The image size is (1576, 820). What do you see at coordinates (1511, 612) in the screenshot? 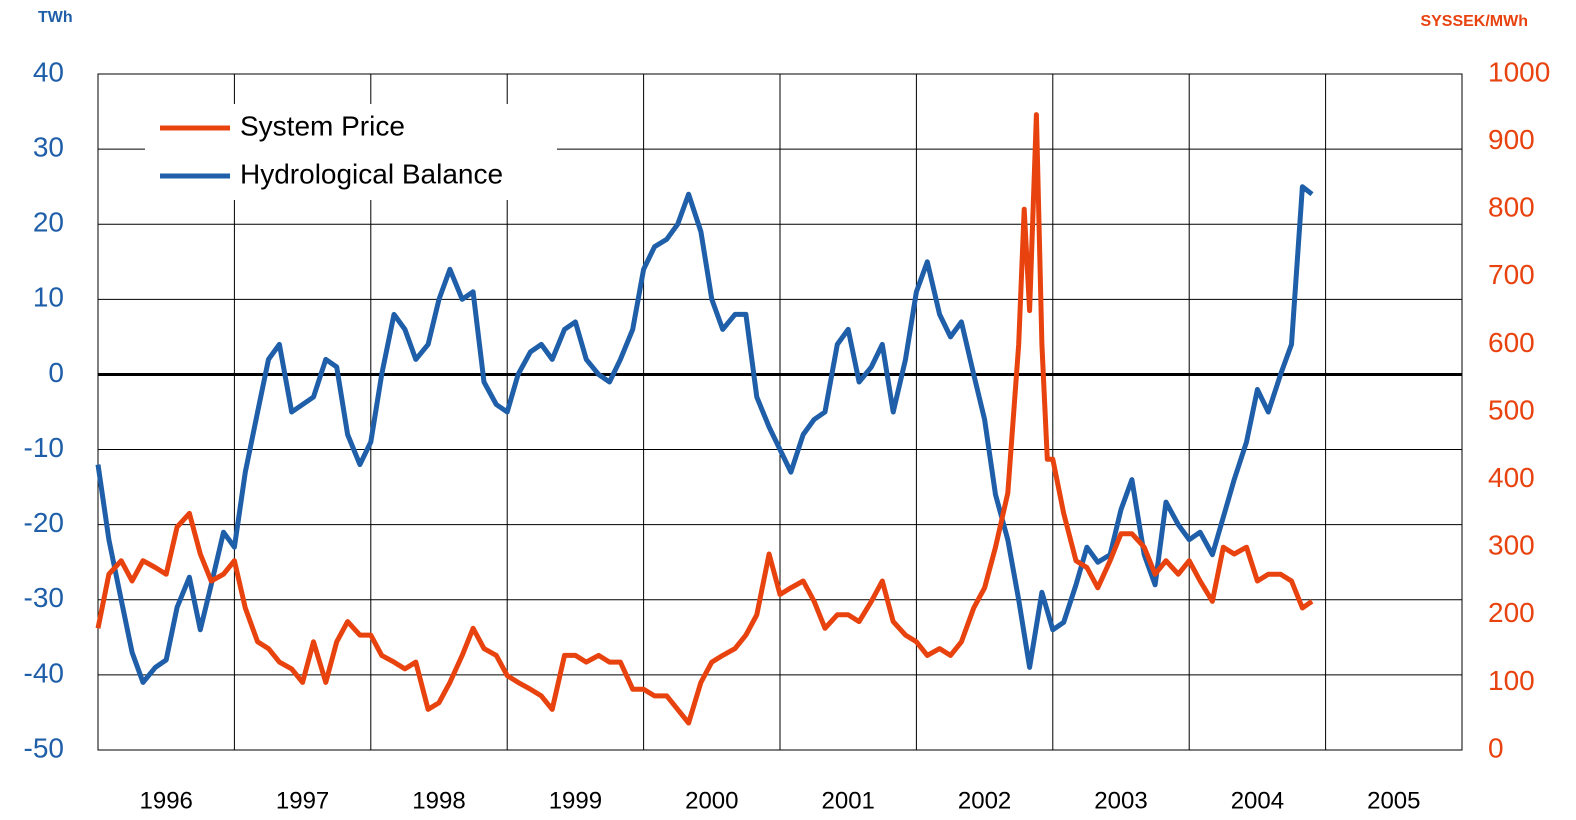
I see `y2-tick-label: 200` at bounding box center [1511, 612].